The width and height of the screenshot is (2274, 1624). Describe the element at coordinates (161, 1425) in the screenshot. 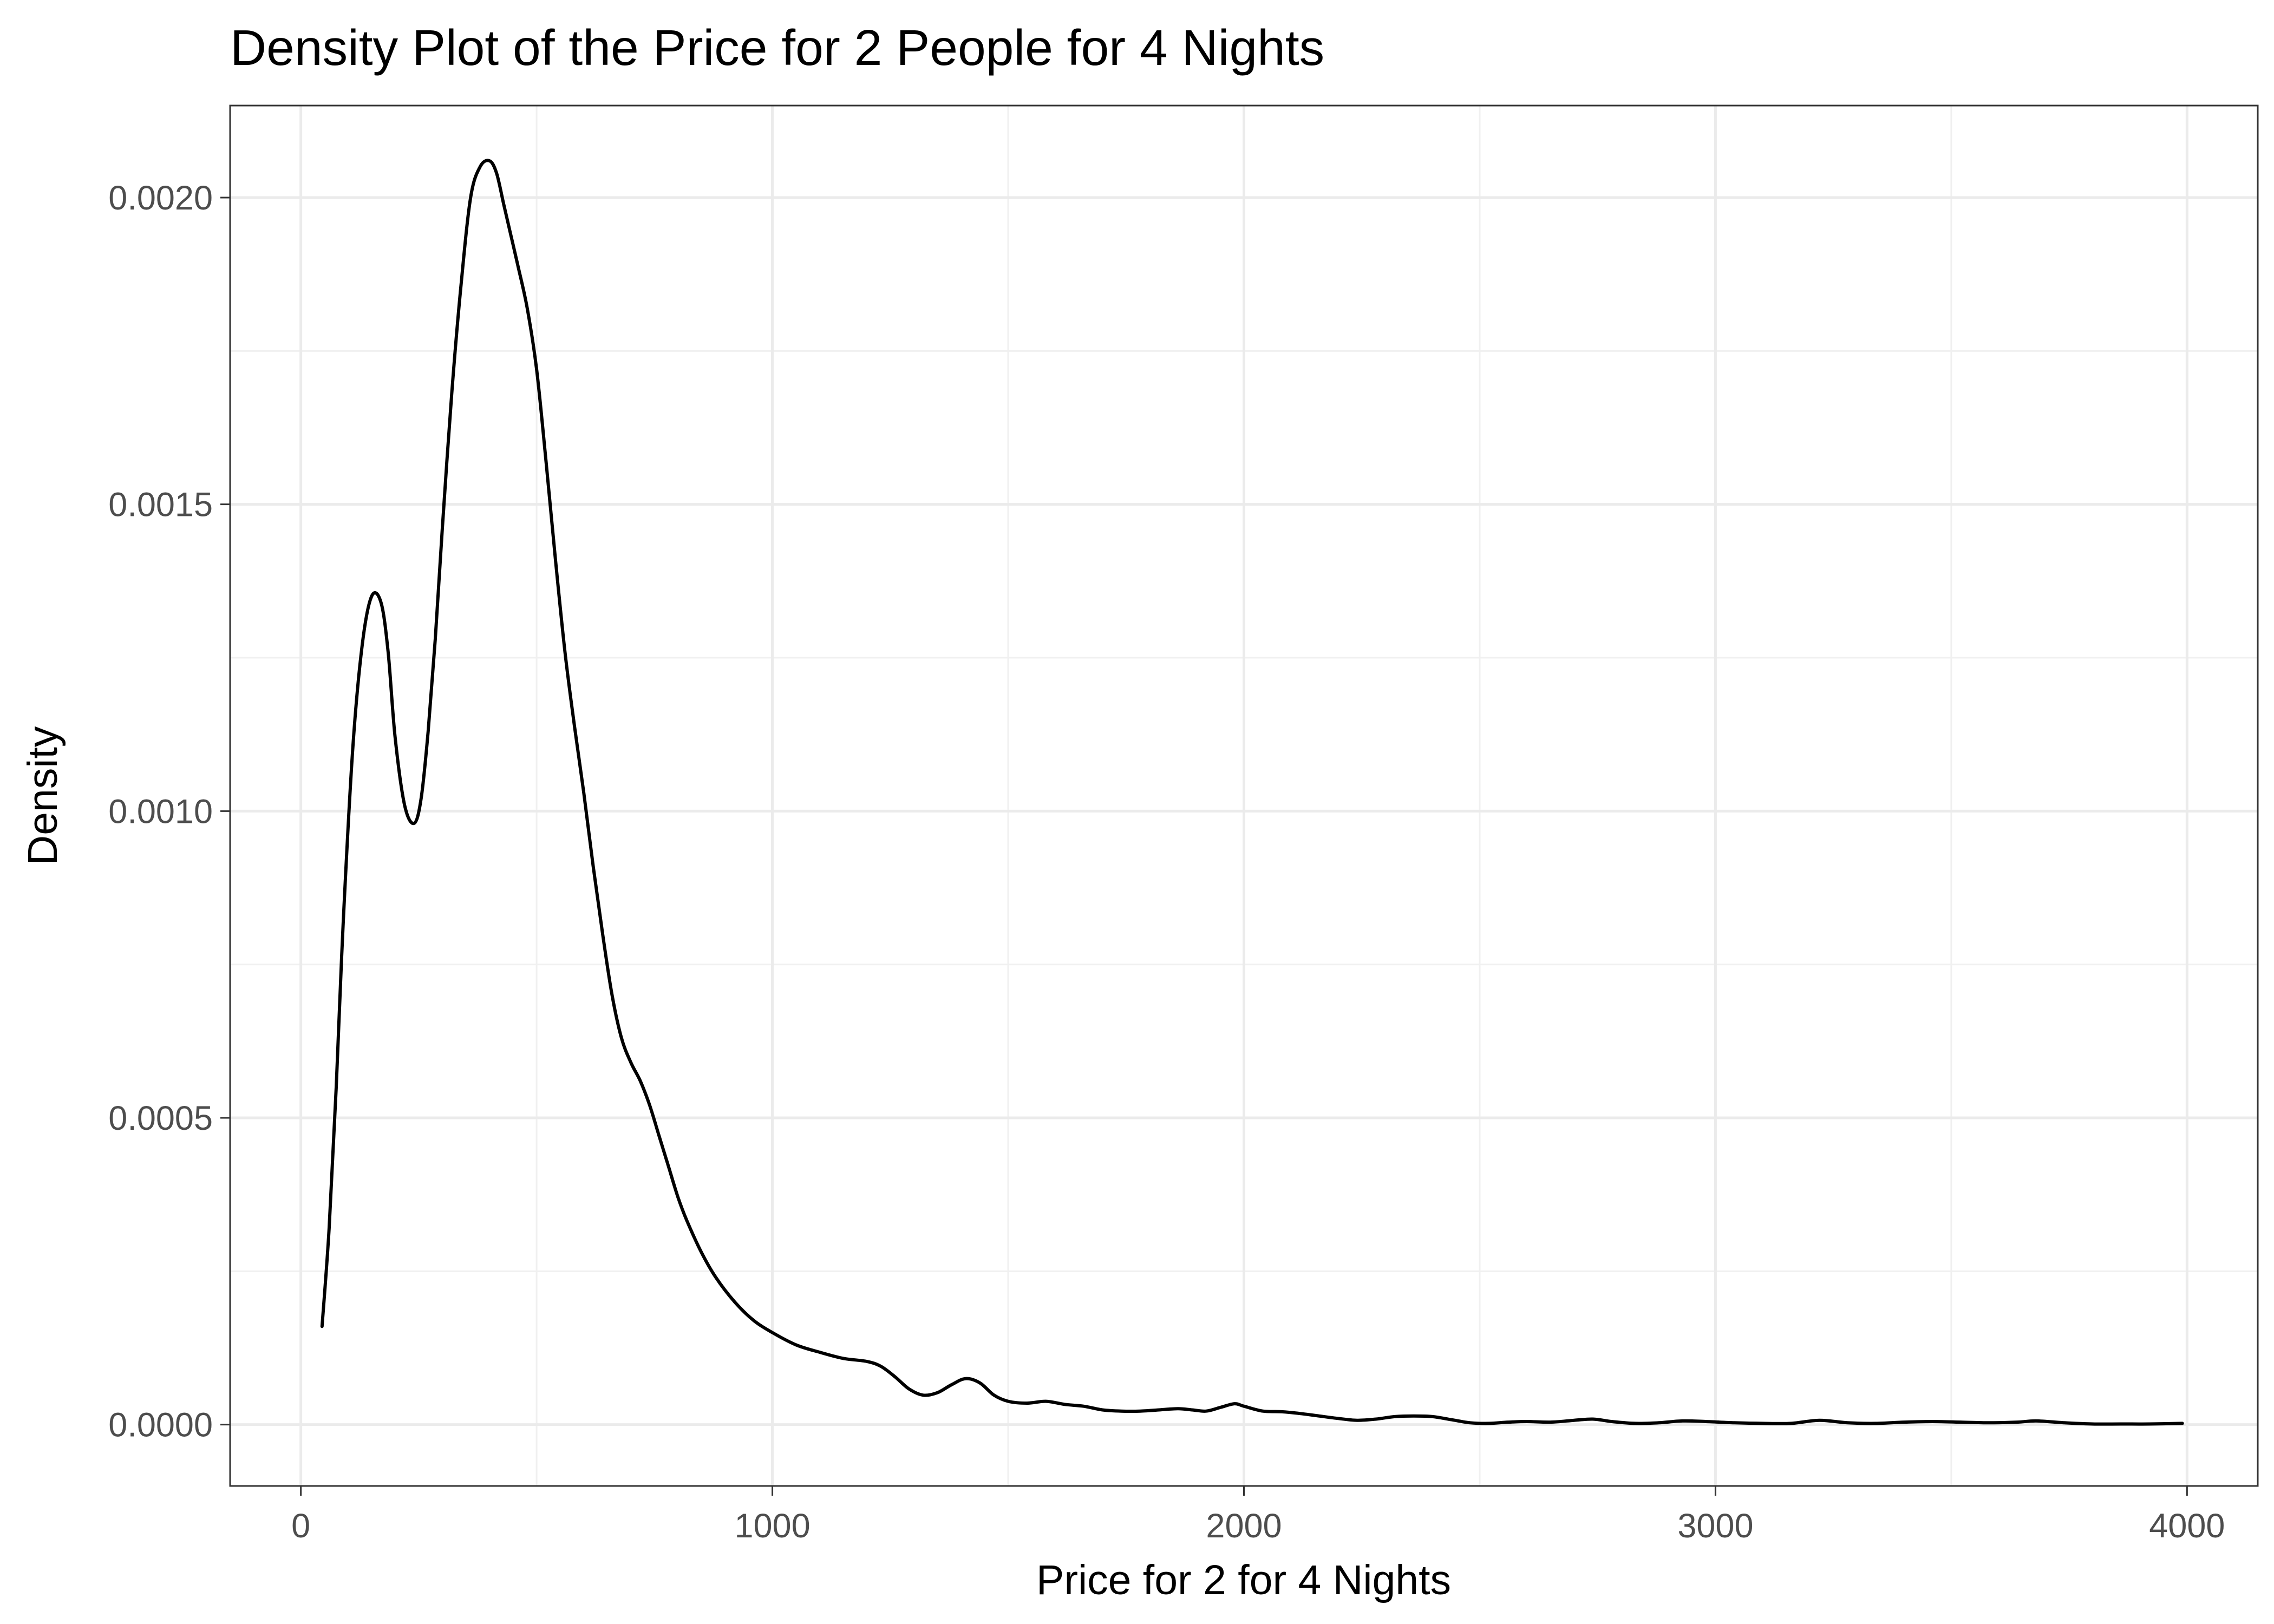

I see `y-tick-label: 0.0000` at that location.